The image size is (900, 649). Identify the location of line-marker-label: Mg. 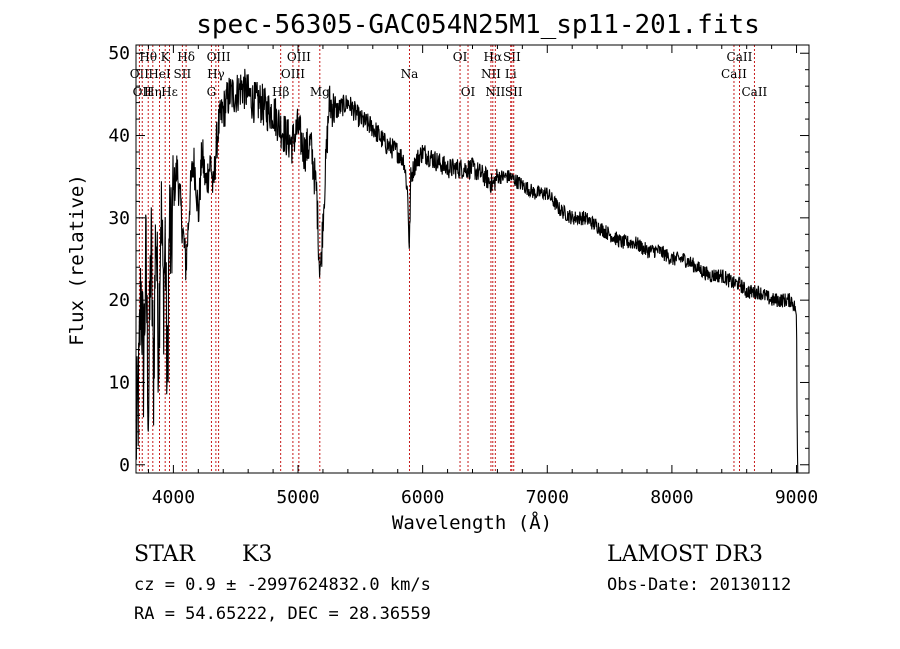
(320, 92).